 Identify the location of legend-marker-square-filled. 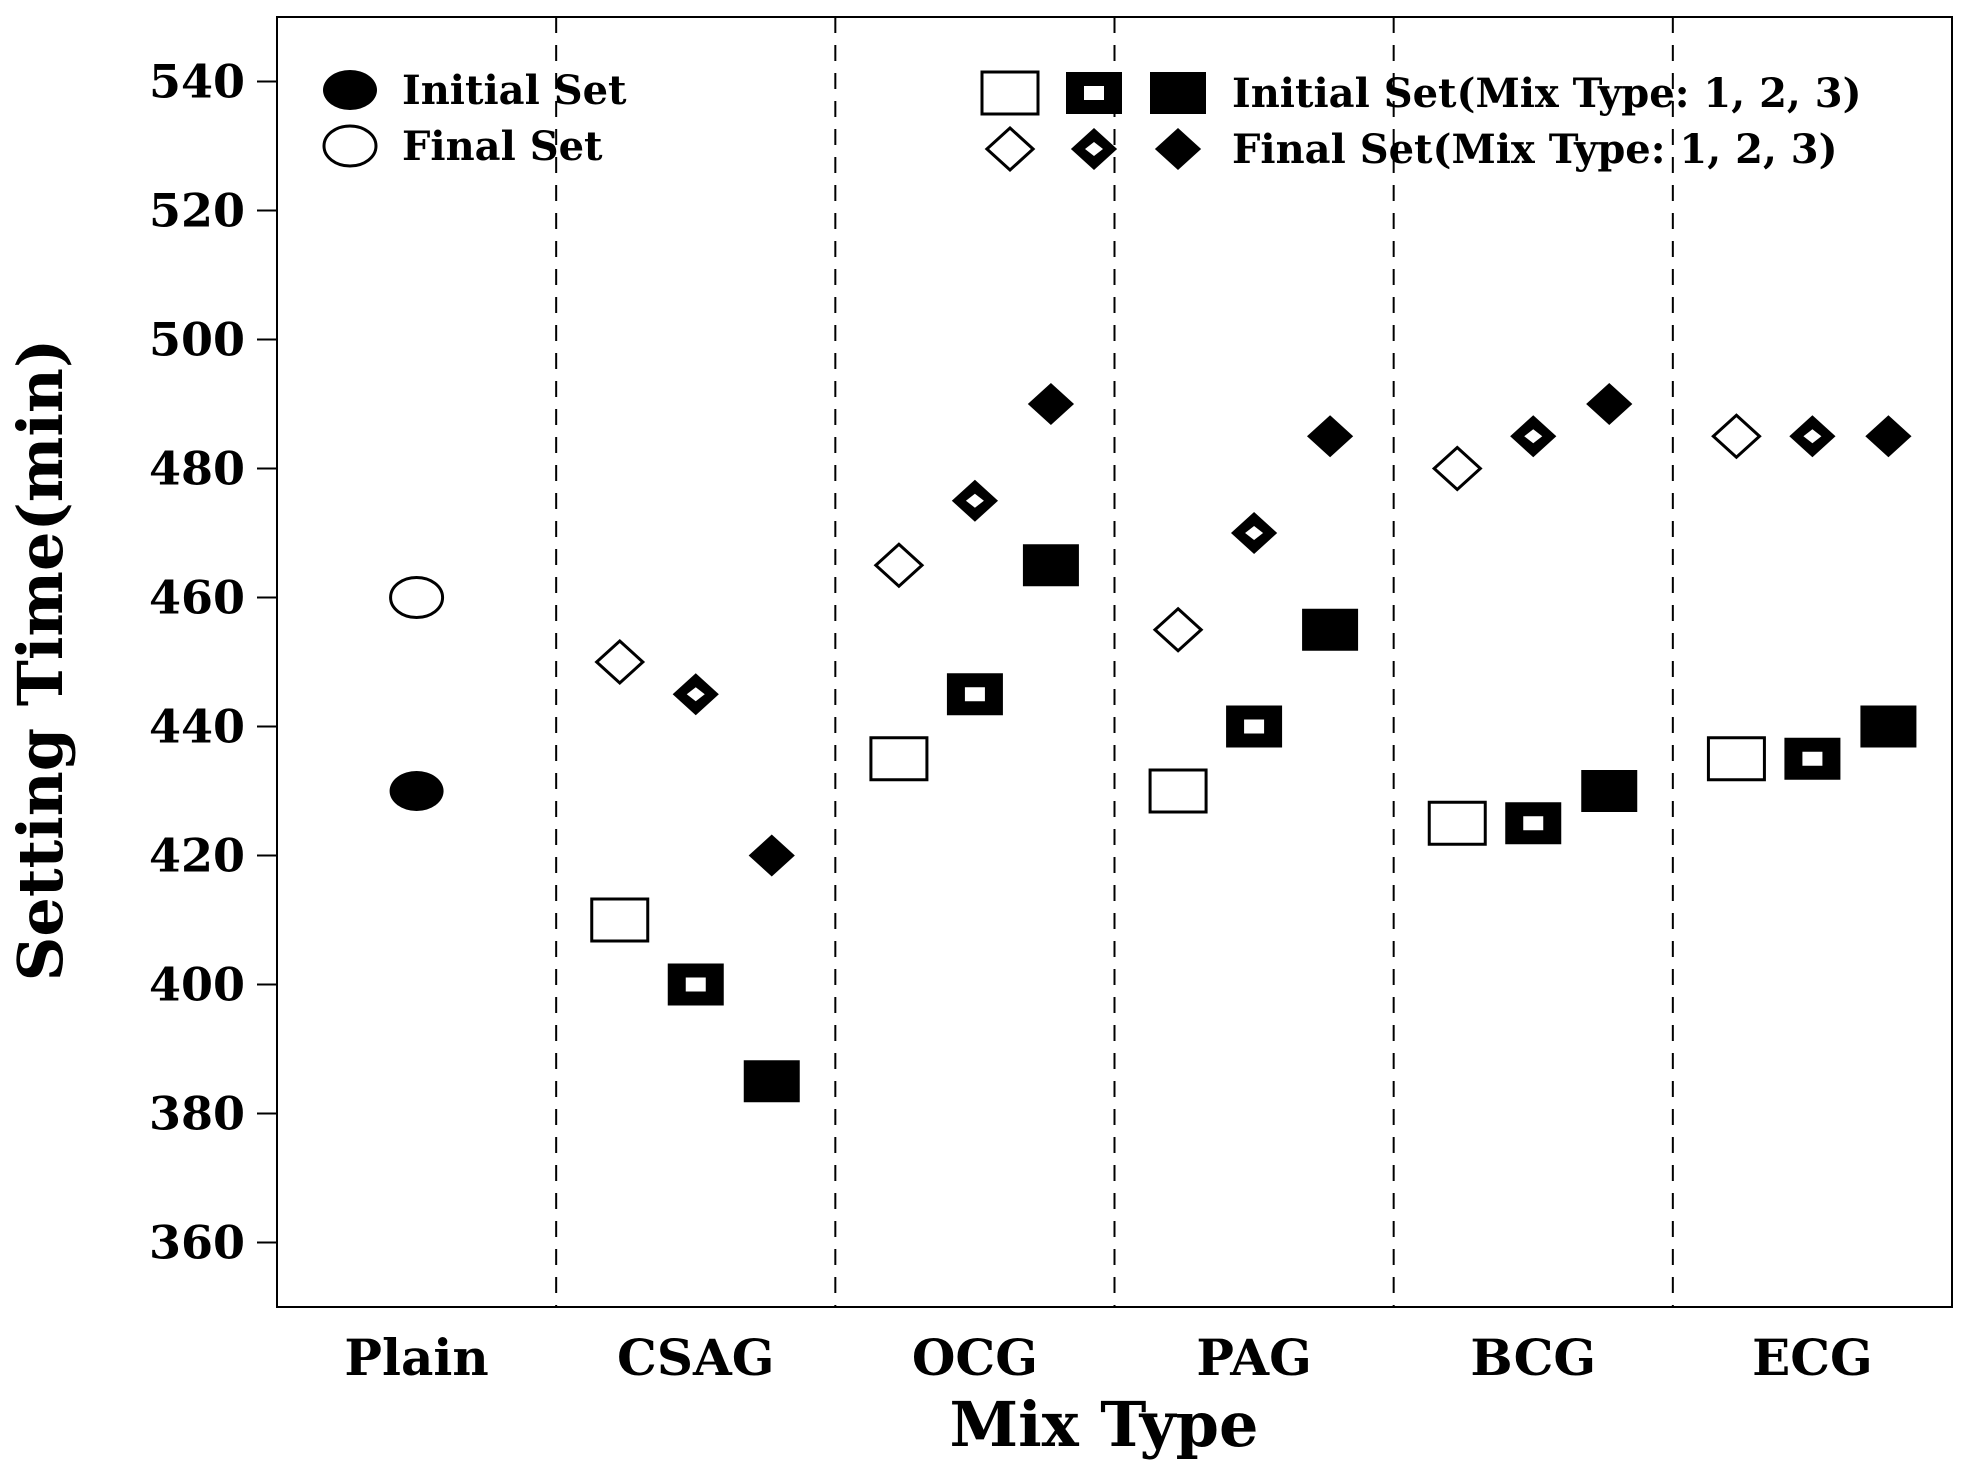
(1178, 93).